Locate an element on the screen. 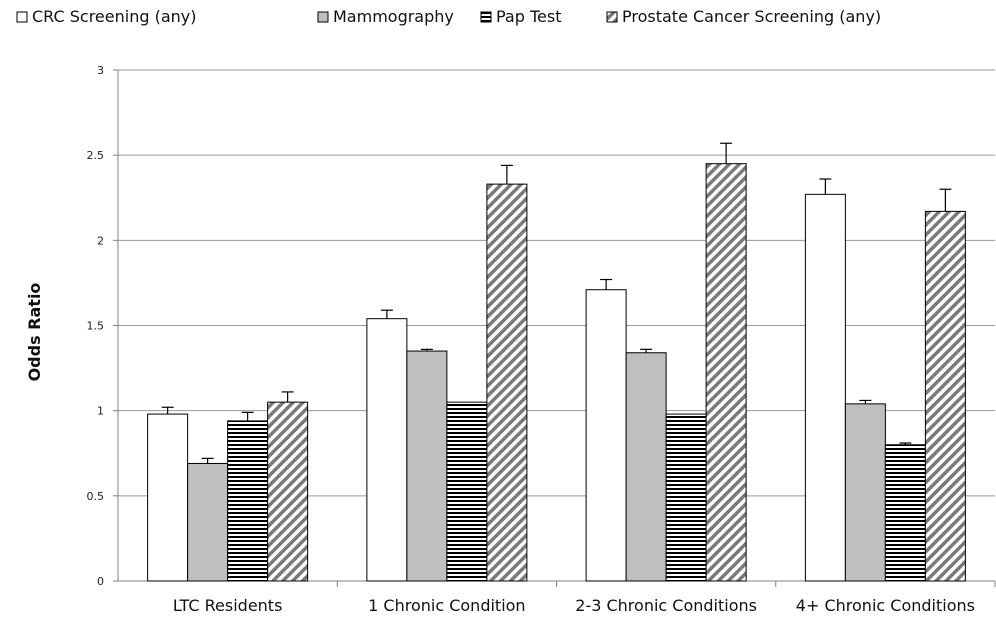  y-axis-label: Odds Ratio is located at coordinates (34, 332).